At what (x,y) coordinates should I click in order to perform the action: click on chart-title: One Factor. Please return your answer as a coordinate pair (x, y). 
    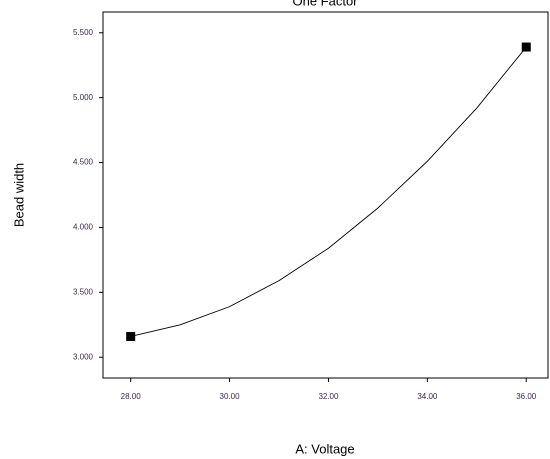
    Looking at the image, I should click on (325, 4).